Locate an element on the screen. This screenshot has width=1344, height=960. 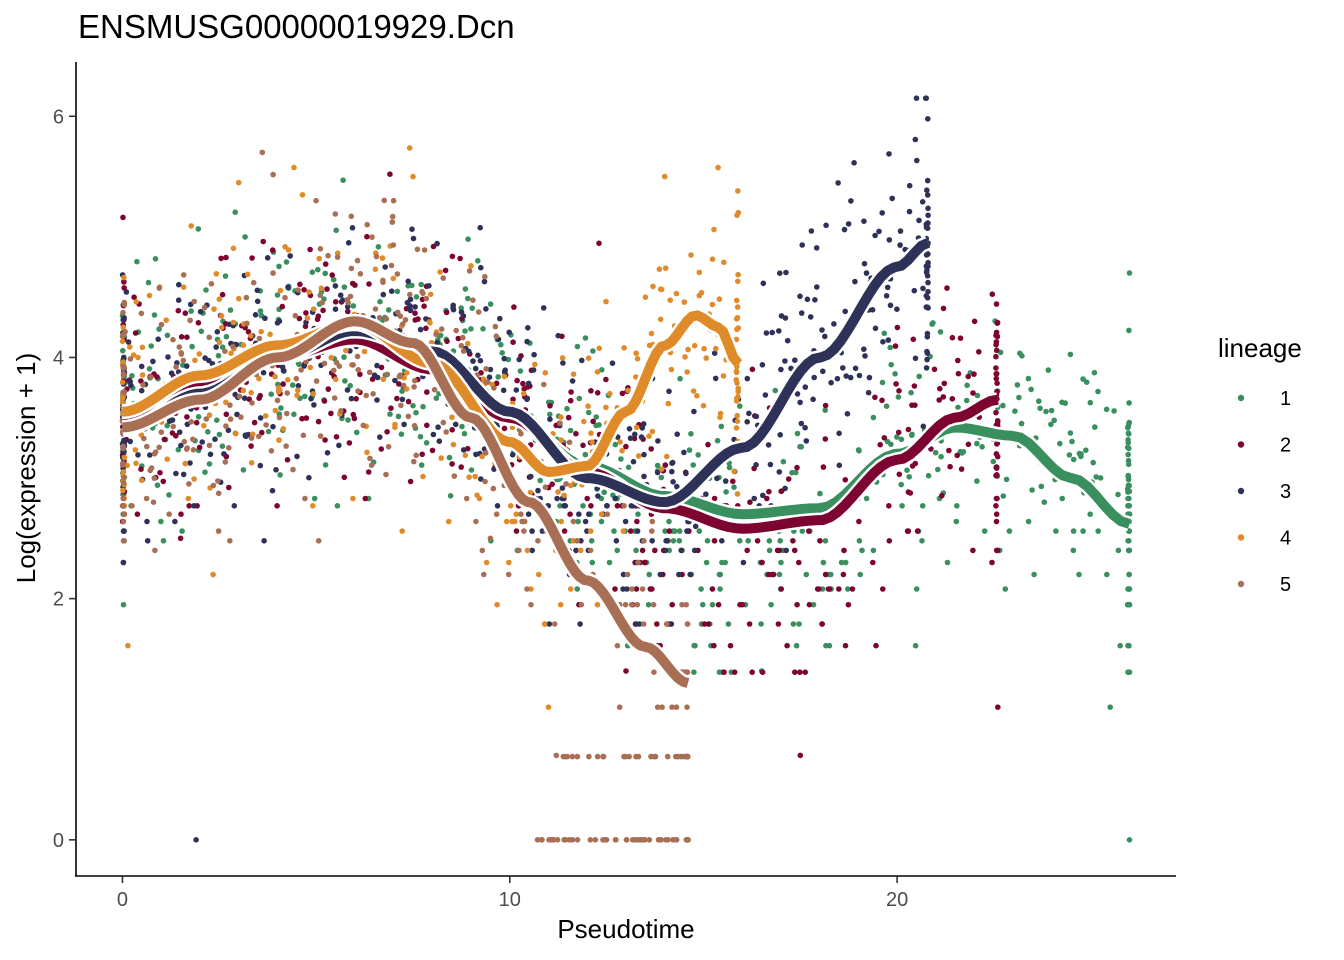
y-tick-label: 6 is located at coordinates (58, 117).